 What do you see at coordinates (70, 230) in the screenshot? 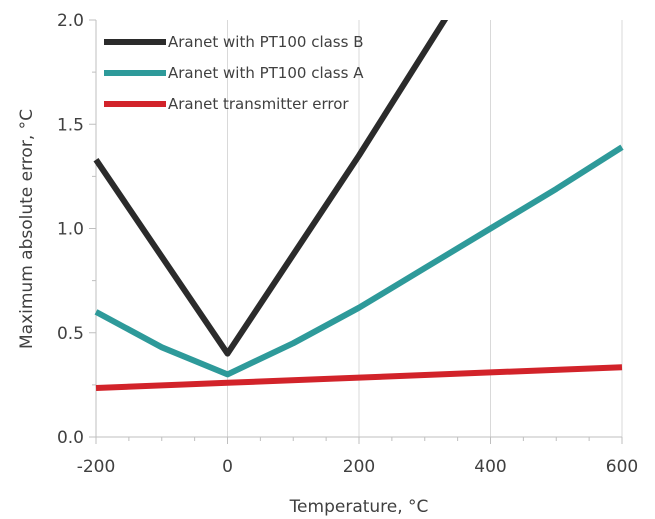
I see `y-tick-label: 1.0` at bounding box center [70, 230].